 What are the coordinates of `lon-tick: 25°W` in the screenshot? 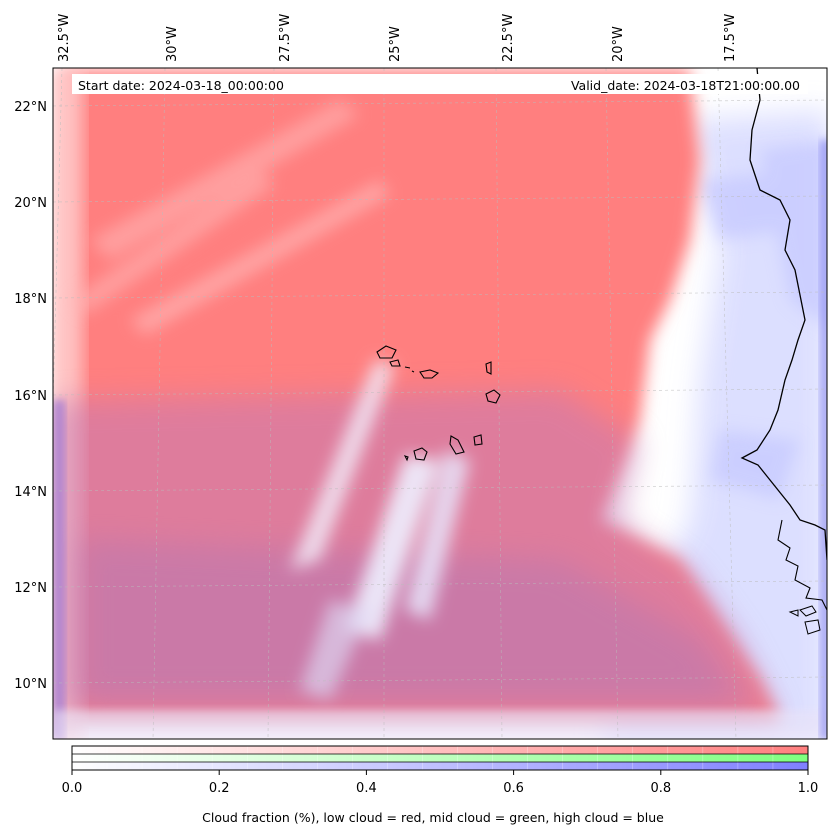 It's located at (395, 44).